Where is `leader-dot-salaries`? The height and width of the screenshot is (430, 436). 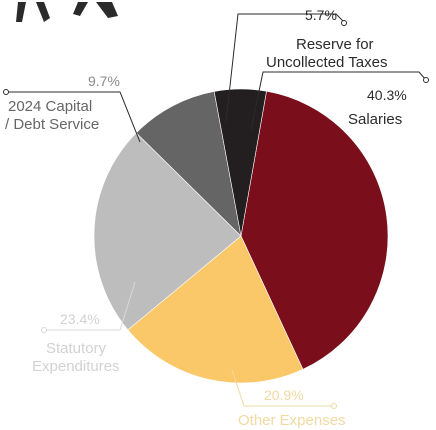 leader-dot-salaries is located at coordinates (426, 80).